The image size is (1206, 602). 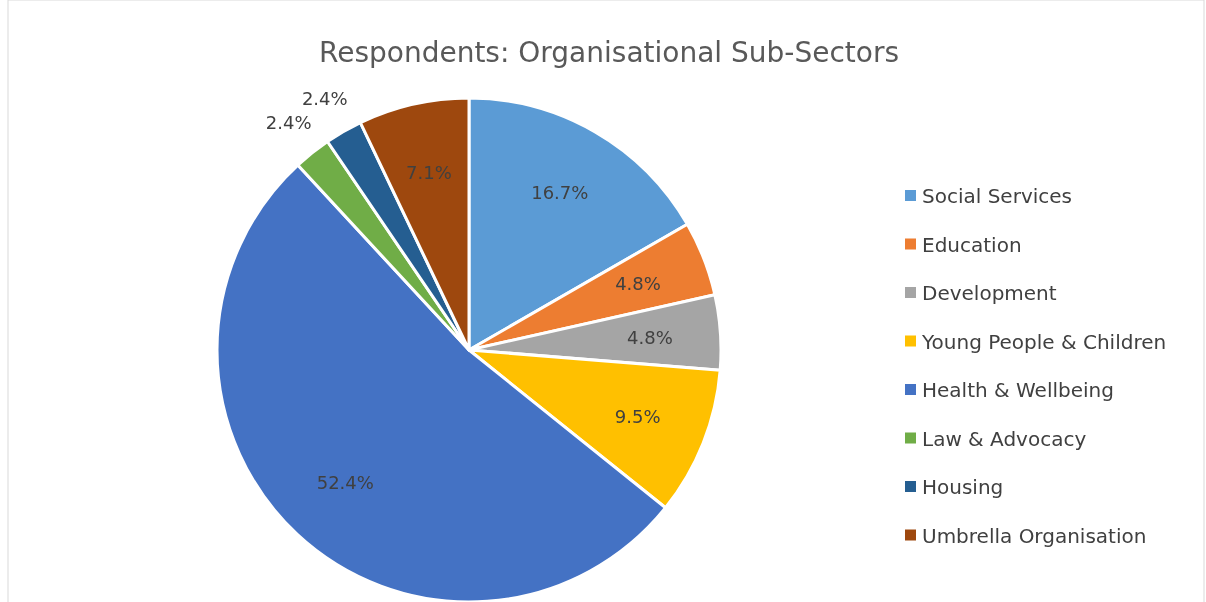 I want to click on chart-title: Respondents: Organisational Sub-Sectors, so click(x=609, y=52).